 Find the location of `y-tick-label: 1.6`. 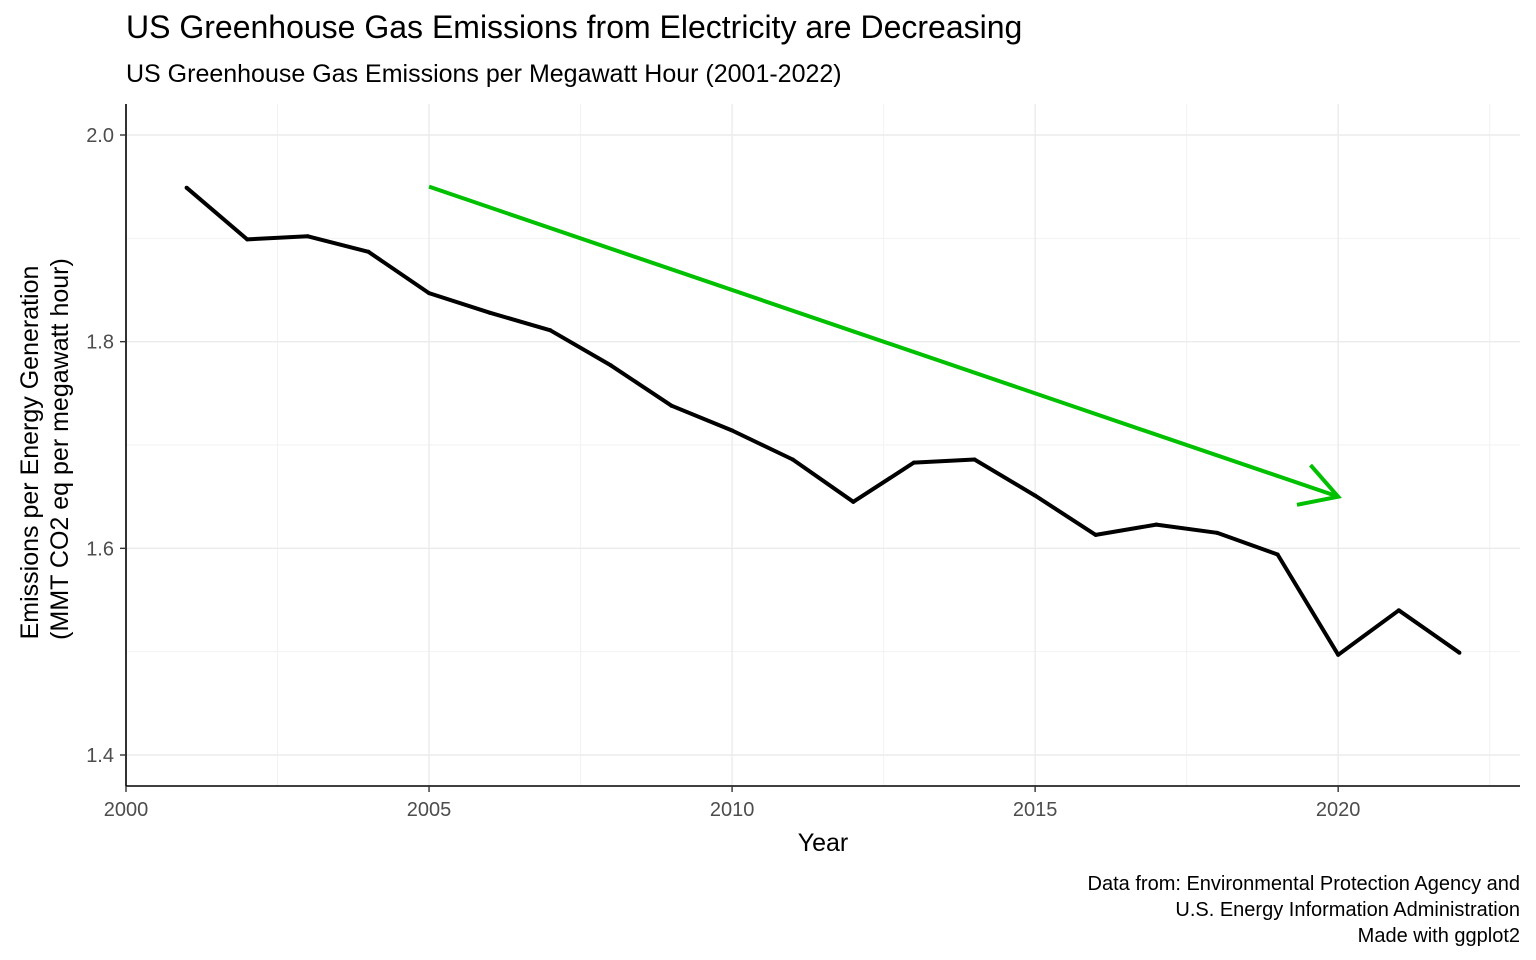

y-tick-label: 1.6 is located at coordinates (100, 549).